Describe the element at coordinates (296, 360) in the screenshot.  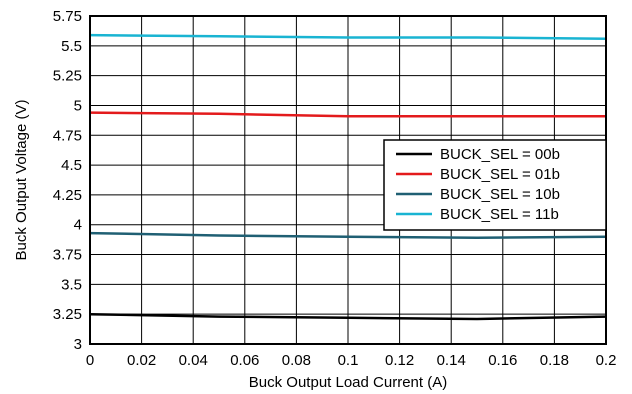
I see `x-tick-label: 0.08` at that location.